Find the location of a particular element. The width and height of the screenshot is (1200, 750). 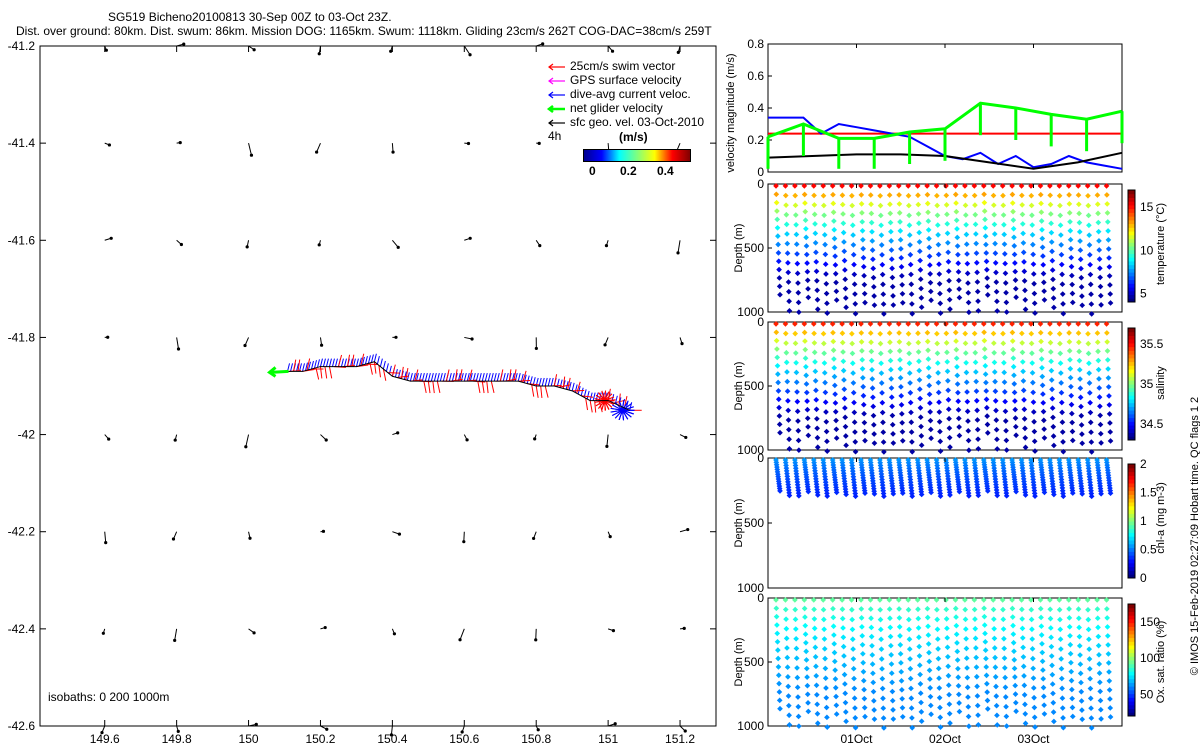

section-ytick-label: 0 is located at coordinates (760, 598).